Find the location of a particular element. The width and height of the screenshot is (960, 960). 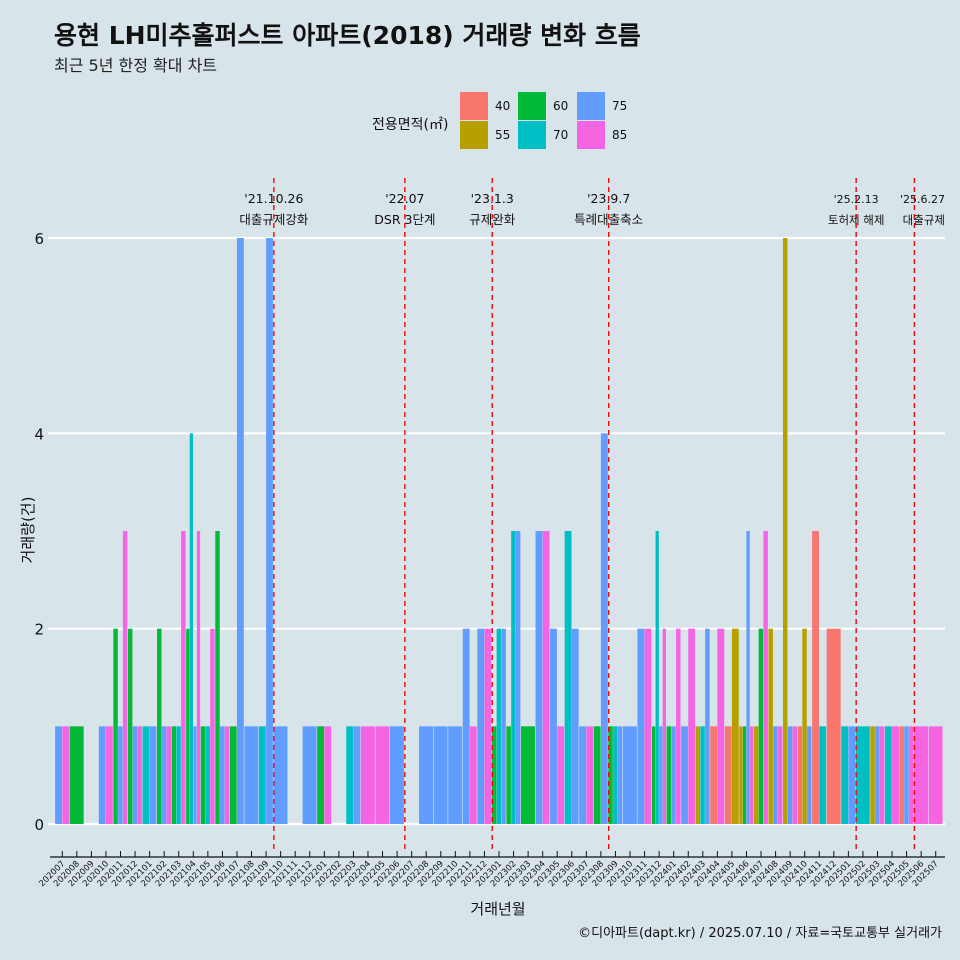

event-date-0: '21.10.26 is located at coordinates (273, 198).